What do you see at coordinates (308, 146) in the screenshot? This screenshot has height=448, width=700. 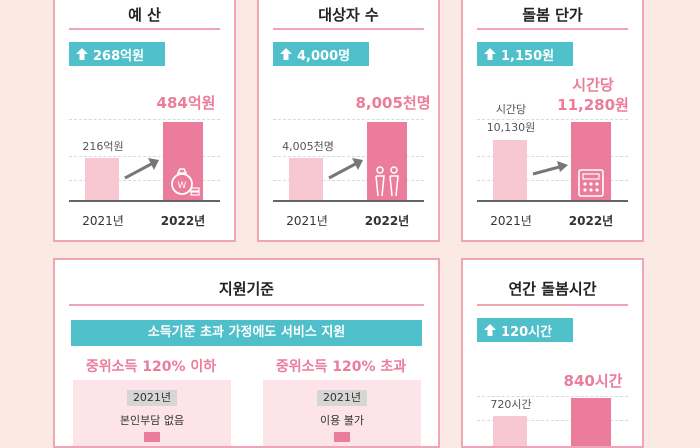 I see `value-2021: 4,005천명` at bounding box center [308, 146].